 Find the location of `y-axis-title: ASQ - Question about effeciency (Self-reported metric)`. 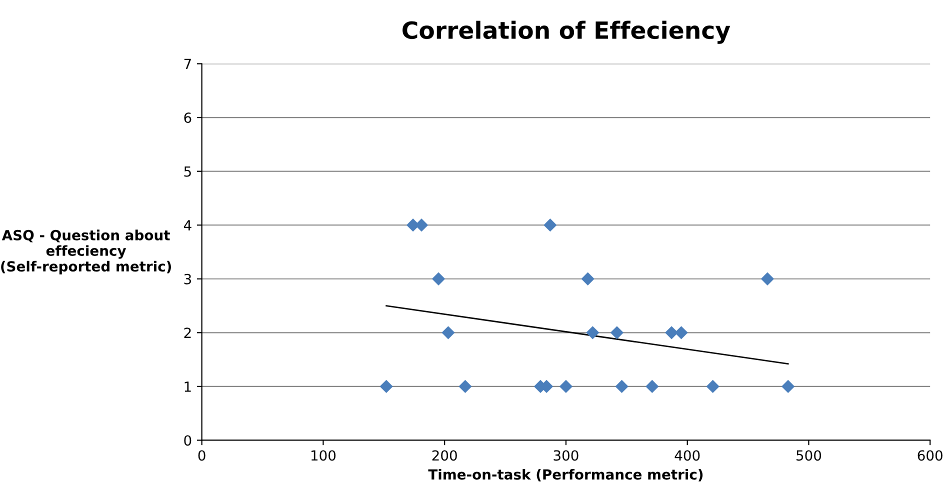

y-axis-title: ASQ - Question about effeciency (Self-reported metric) is located at coordinates (86, 252).